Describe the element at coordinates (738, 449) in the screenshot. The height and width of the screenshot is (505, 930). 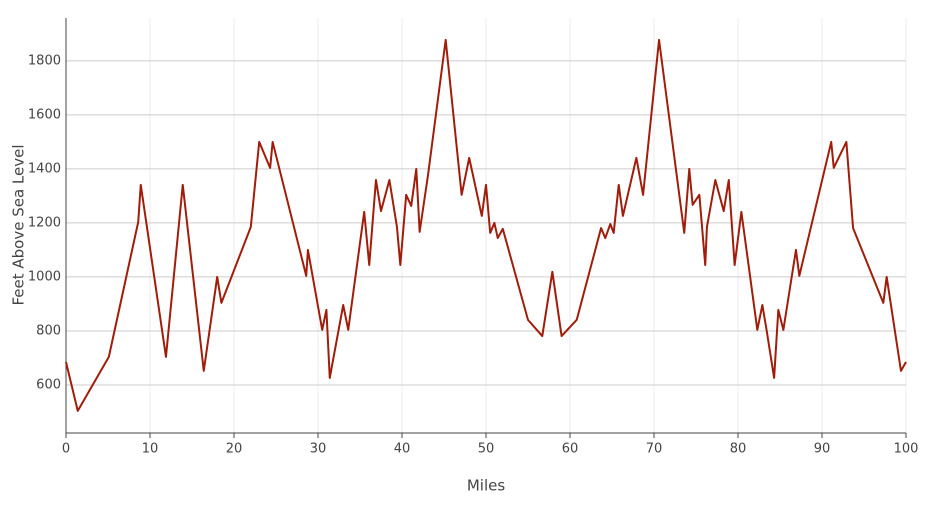
I see `x-tick-label: 80` at that location.